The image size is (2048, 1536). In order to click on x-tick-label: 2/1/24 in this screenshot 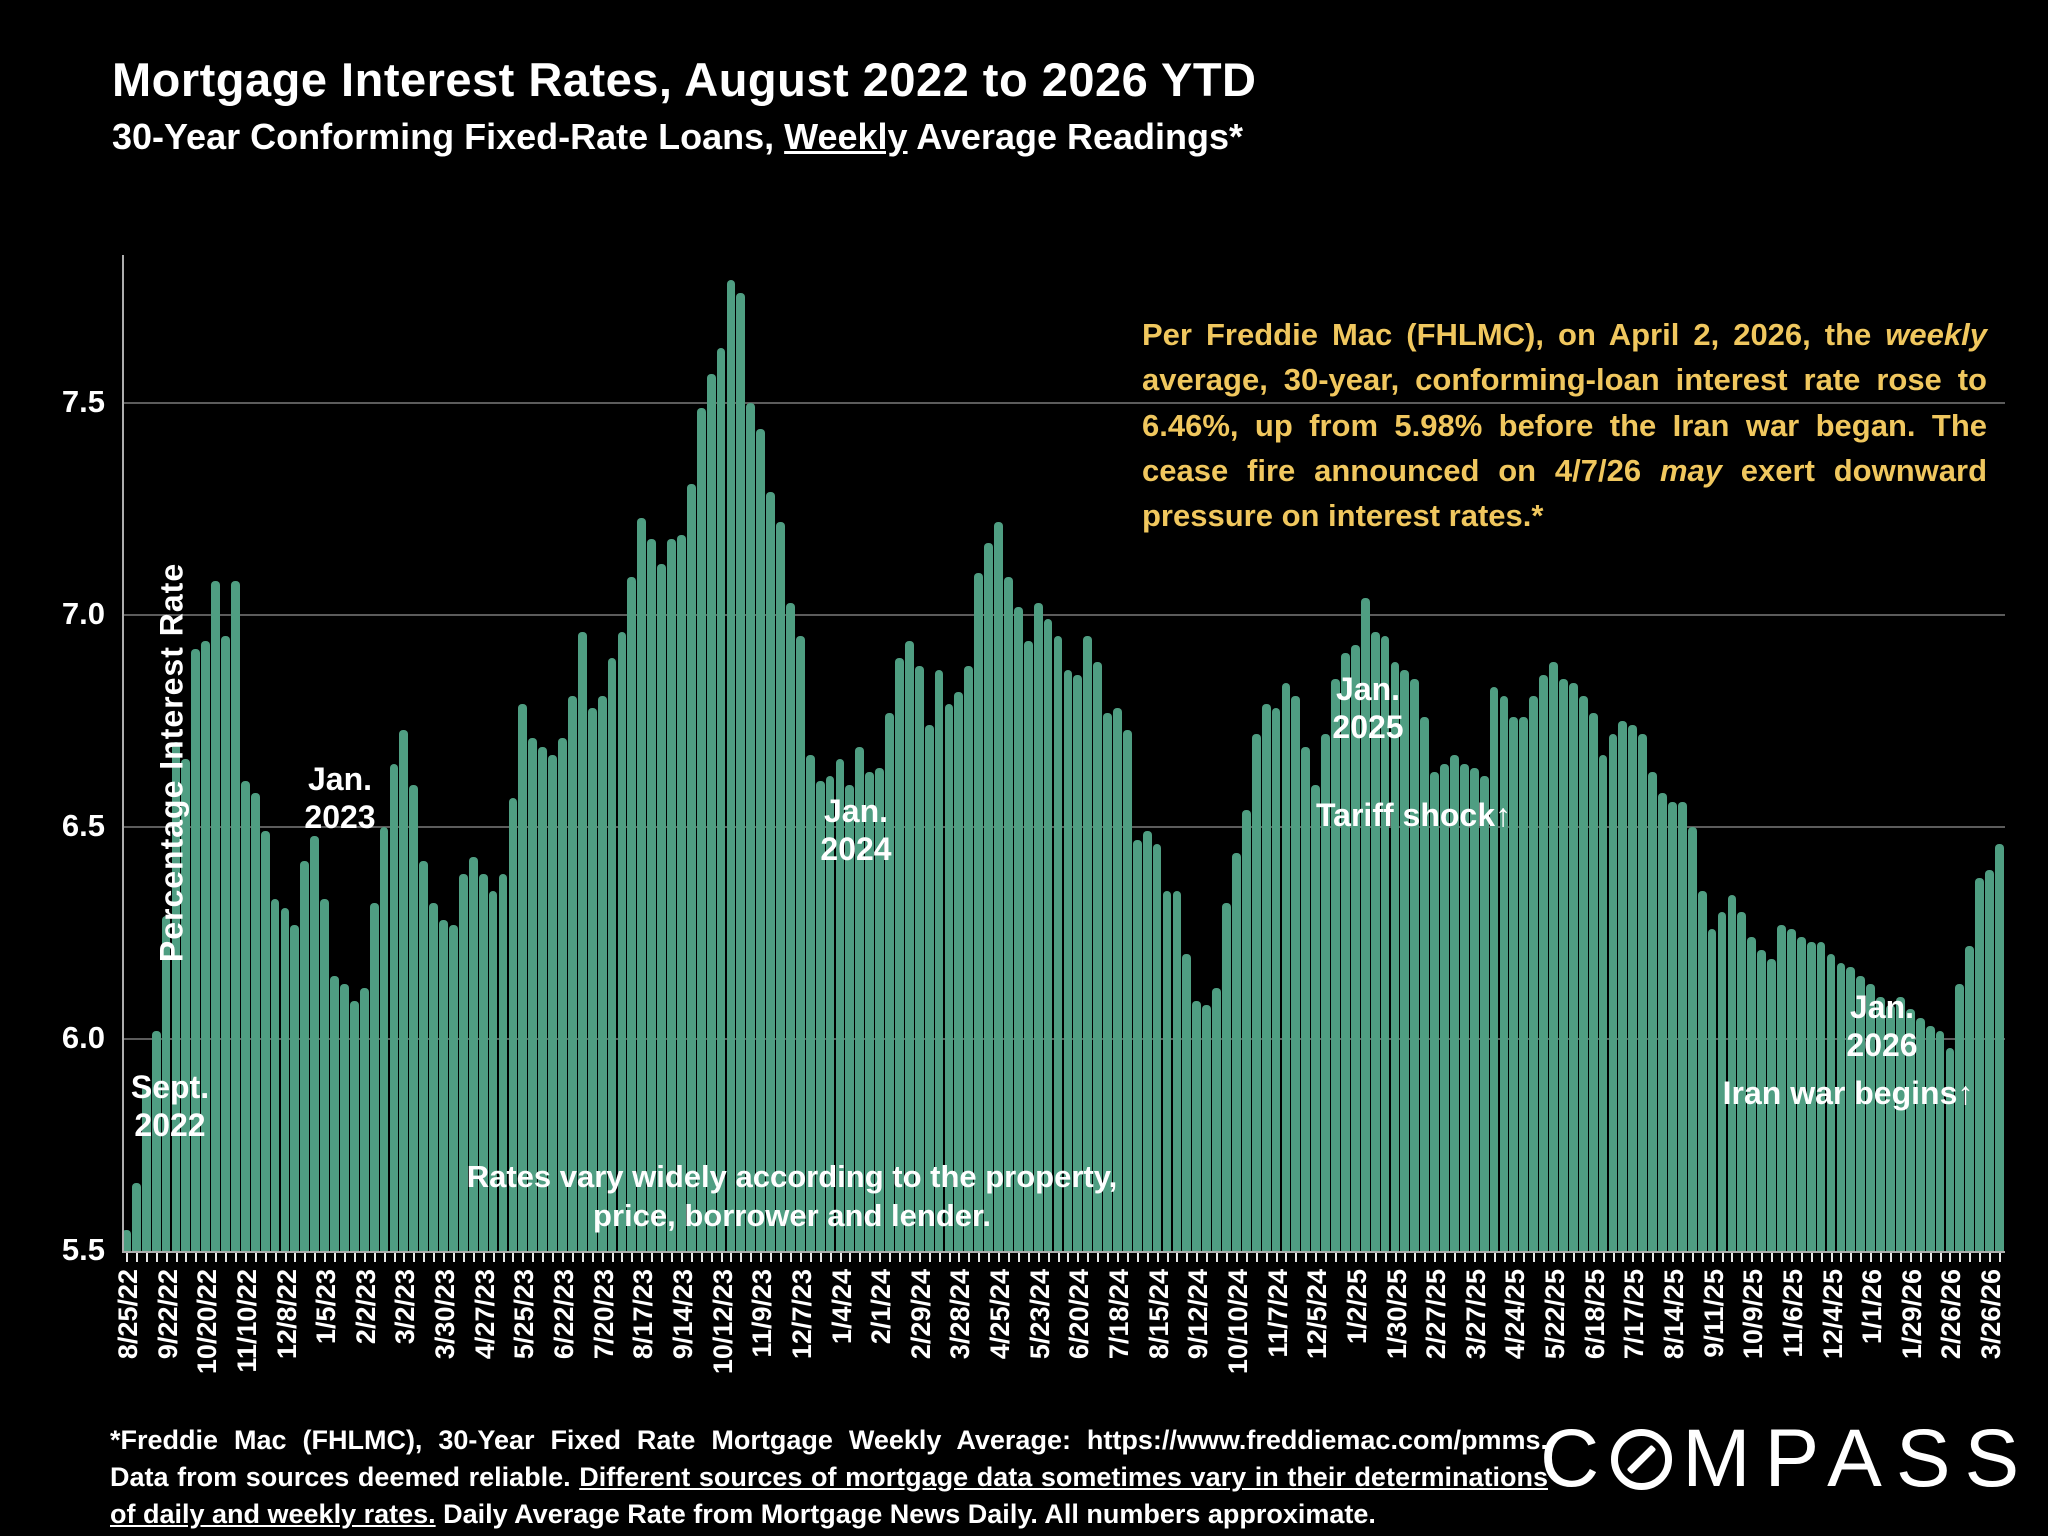, I will do `click(881, 1307)`.